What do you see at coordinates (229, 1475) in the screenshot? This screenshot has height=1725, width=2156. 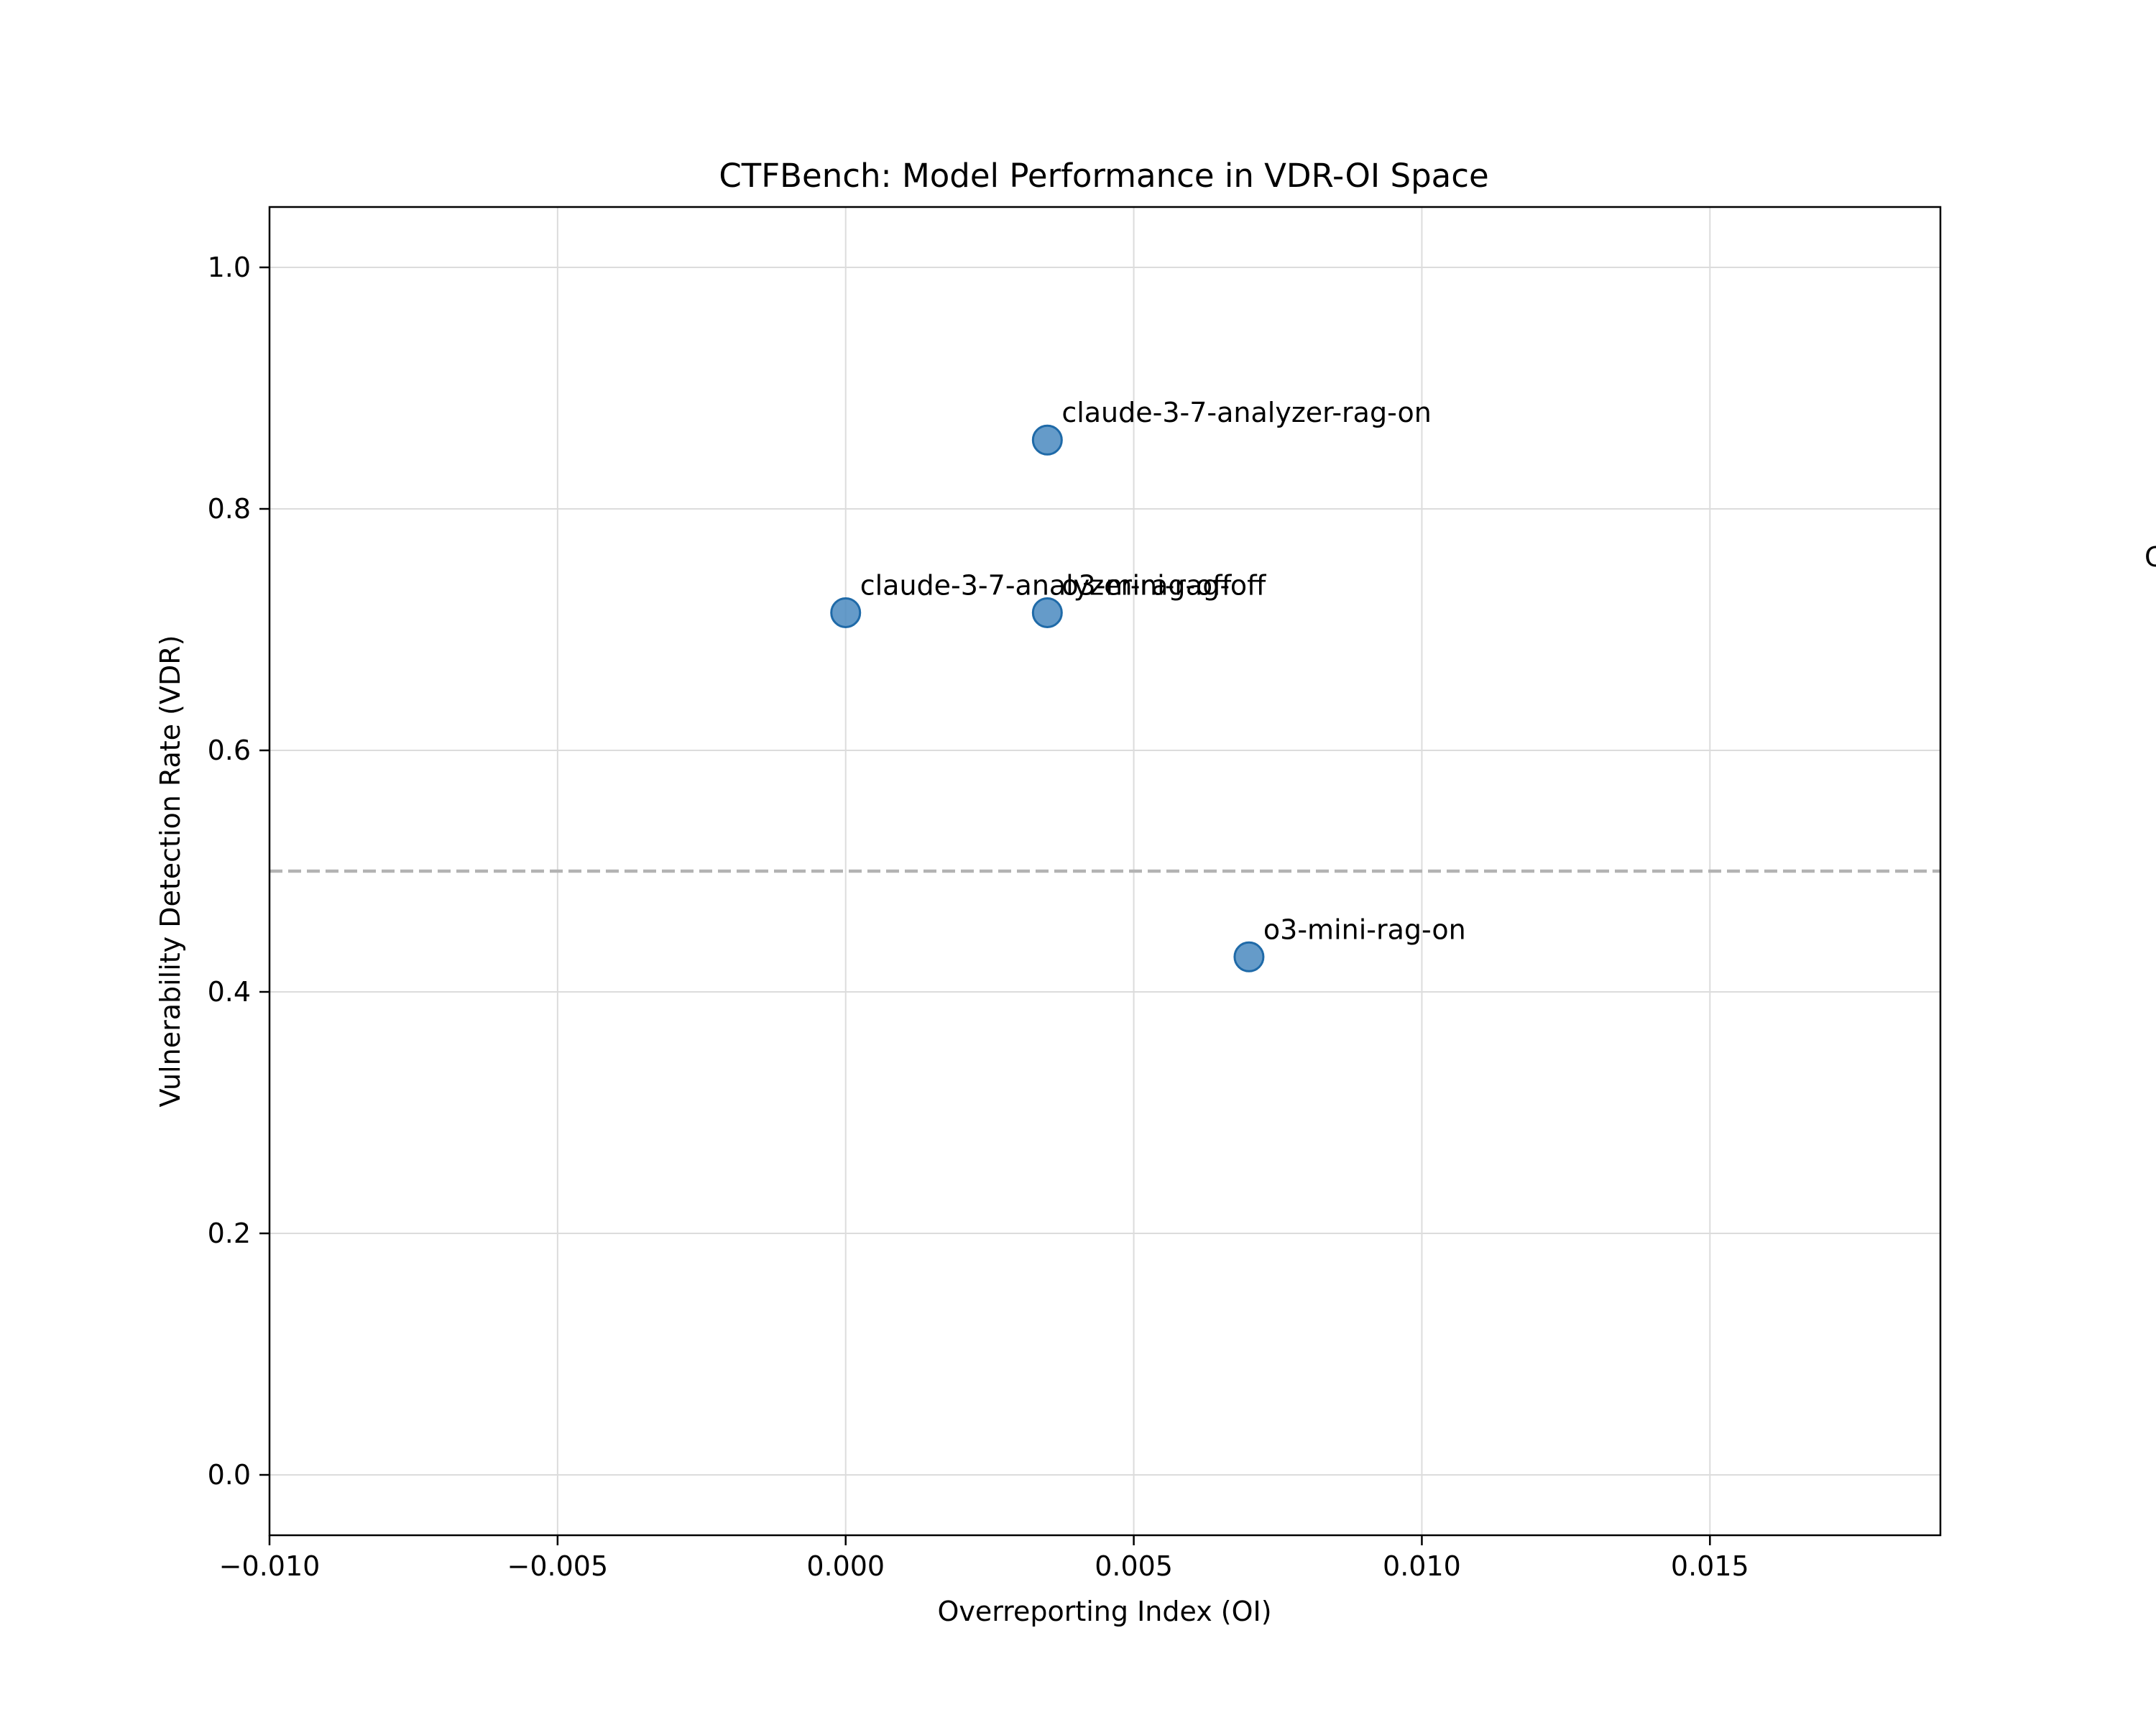 I see `y-tick-label: 0.0` at bounding box center [229, 1475].